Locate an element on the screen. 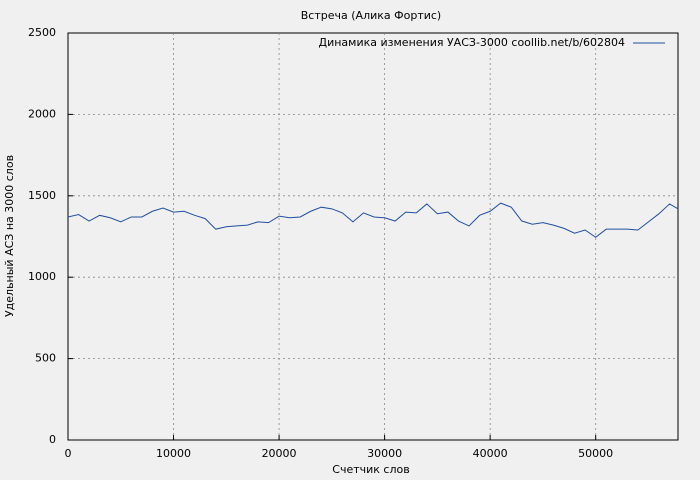 This screenshot has height=480, width=700. x-axis-label: Счетчик слов is located at coordinates (370, 469).